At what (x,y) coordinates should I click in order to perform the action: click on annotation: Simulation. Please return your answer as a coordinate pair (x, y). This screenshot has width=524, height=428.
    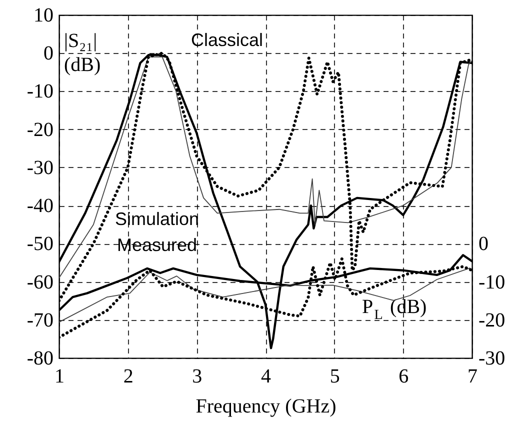
    Looking at the image, I should click on (157, 219).